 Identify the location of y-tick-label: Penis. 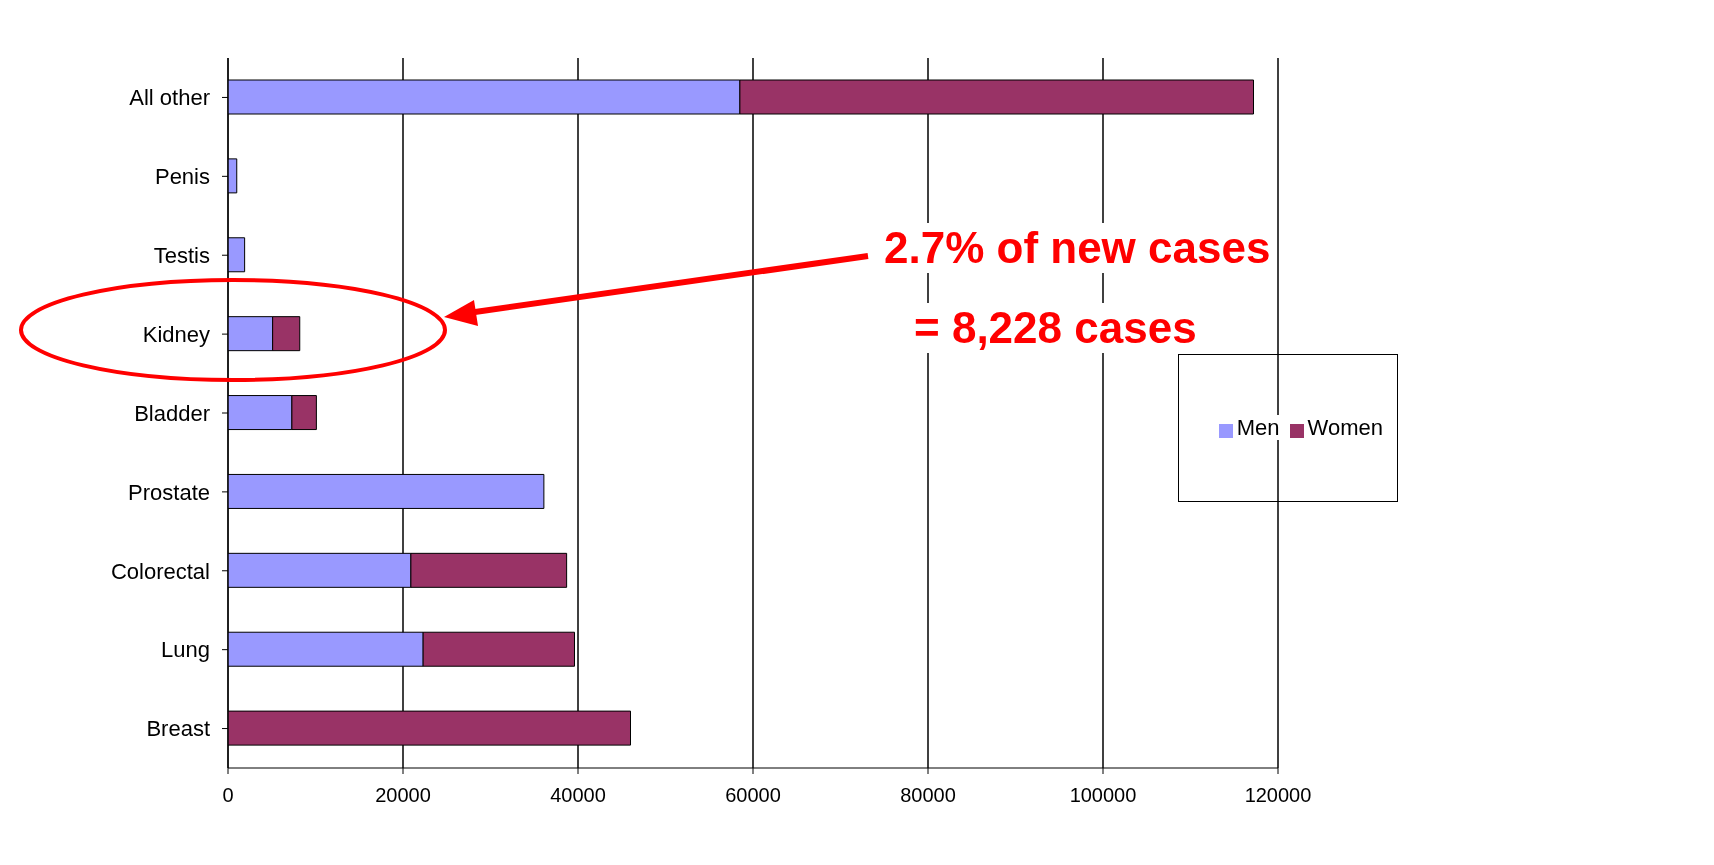
(182, 177).